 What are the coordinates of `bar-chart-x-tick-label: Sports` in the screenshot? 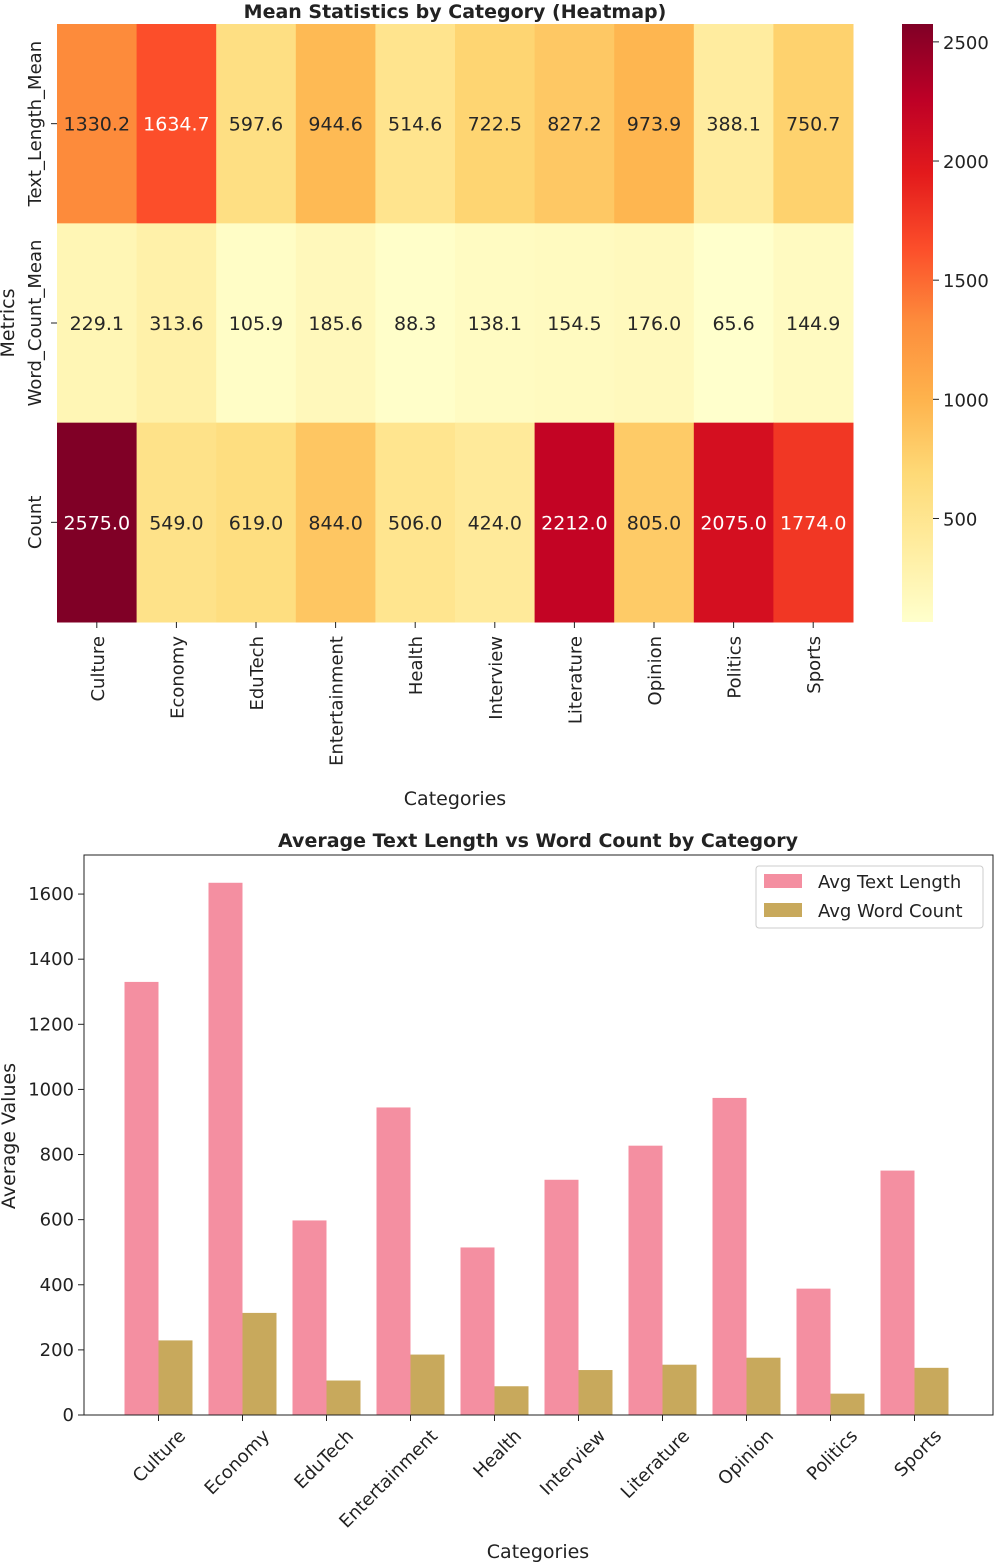 It's located at (918, 1454).